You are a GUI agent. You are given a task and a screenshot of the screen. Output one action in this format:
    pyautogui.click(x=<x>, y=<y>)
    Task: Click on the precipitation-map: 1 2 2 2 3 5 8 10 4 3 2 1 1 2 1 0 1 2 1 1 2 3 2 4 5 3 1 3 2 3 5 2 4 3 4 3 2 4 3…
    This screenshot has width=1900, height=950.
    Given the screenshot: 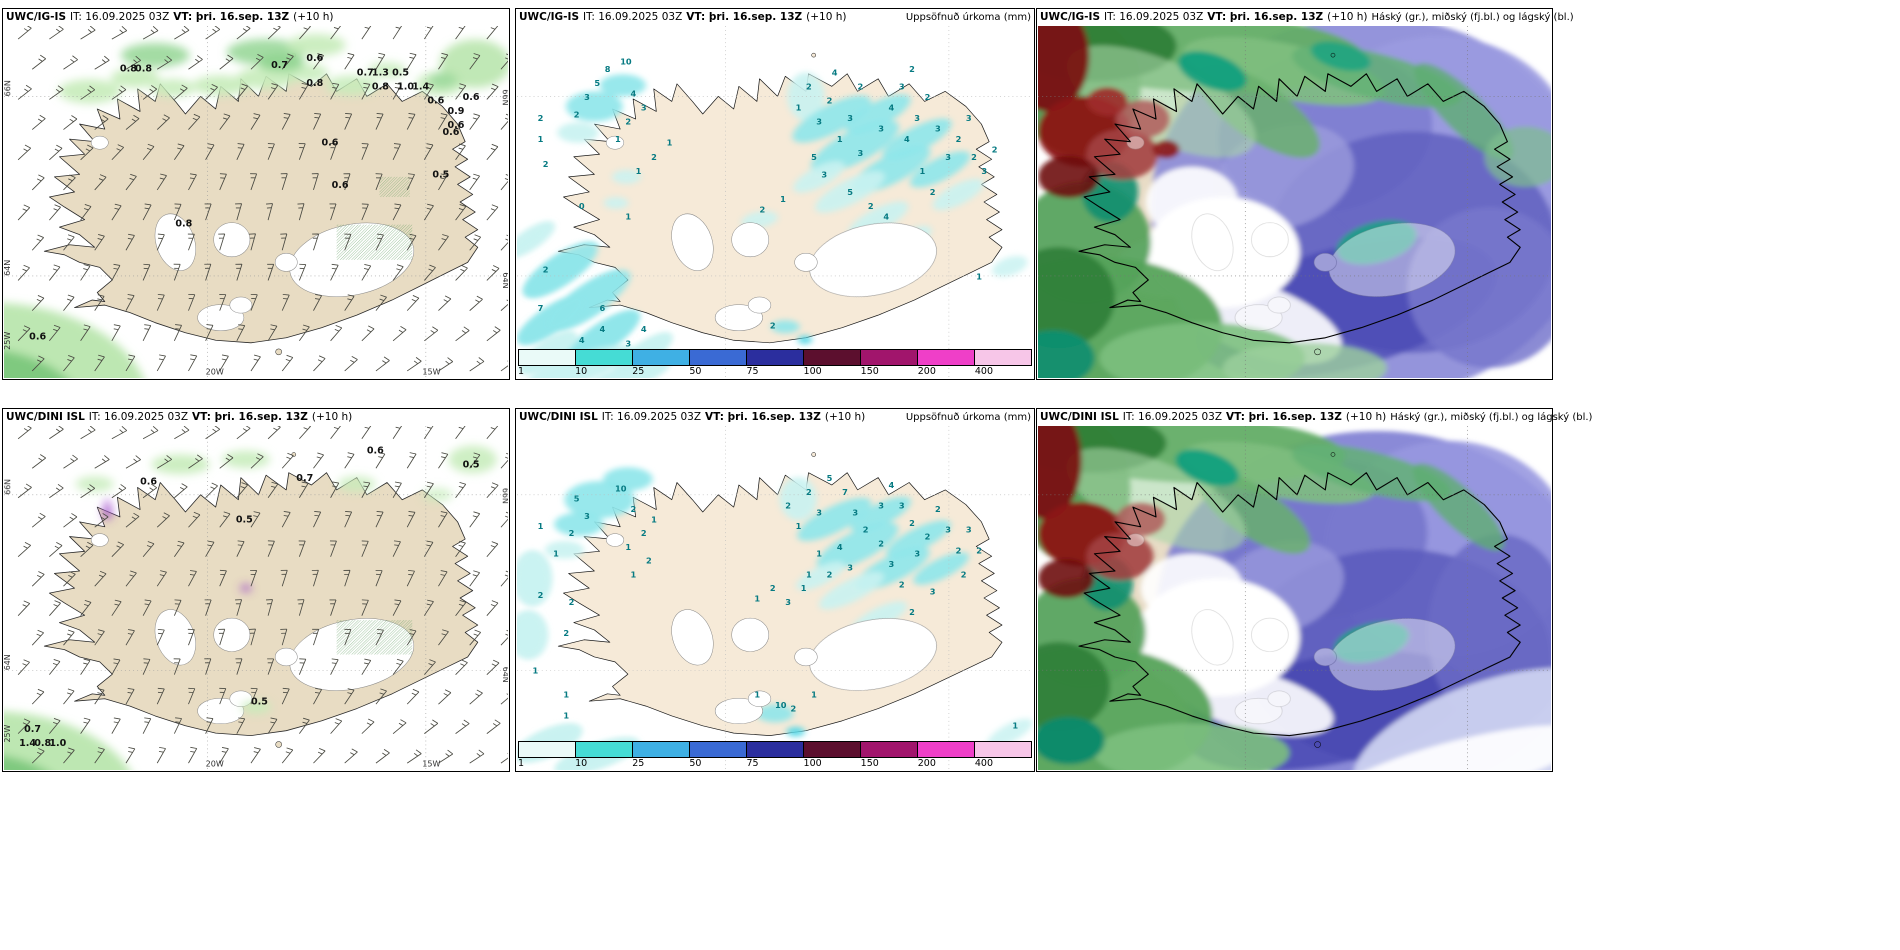 What is the action you would take?
    pyautogui.click(x=775, y=202)
    